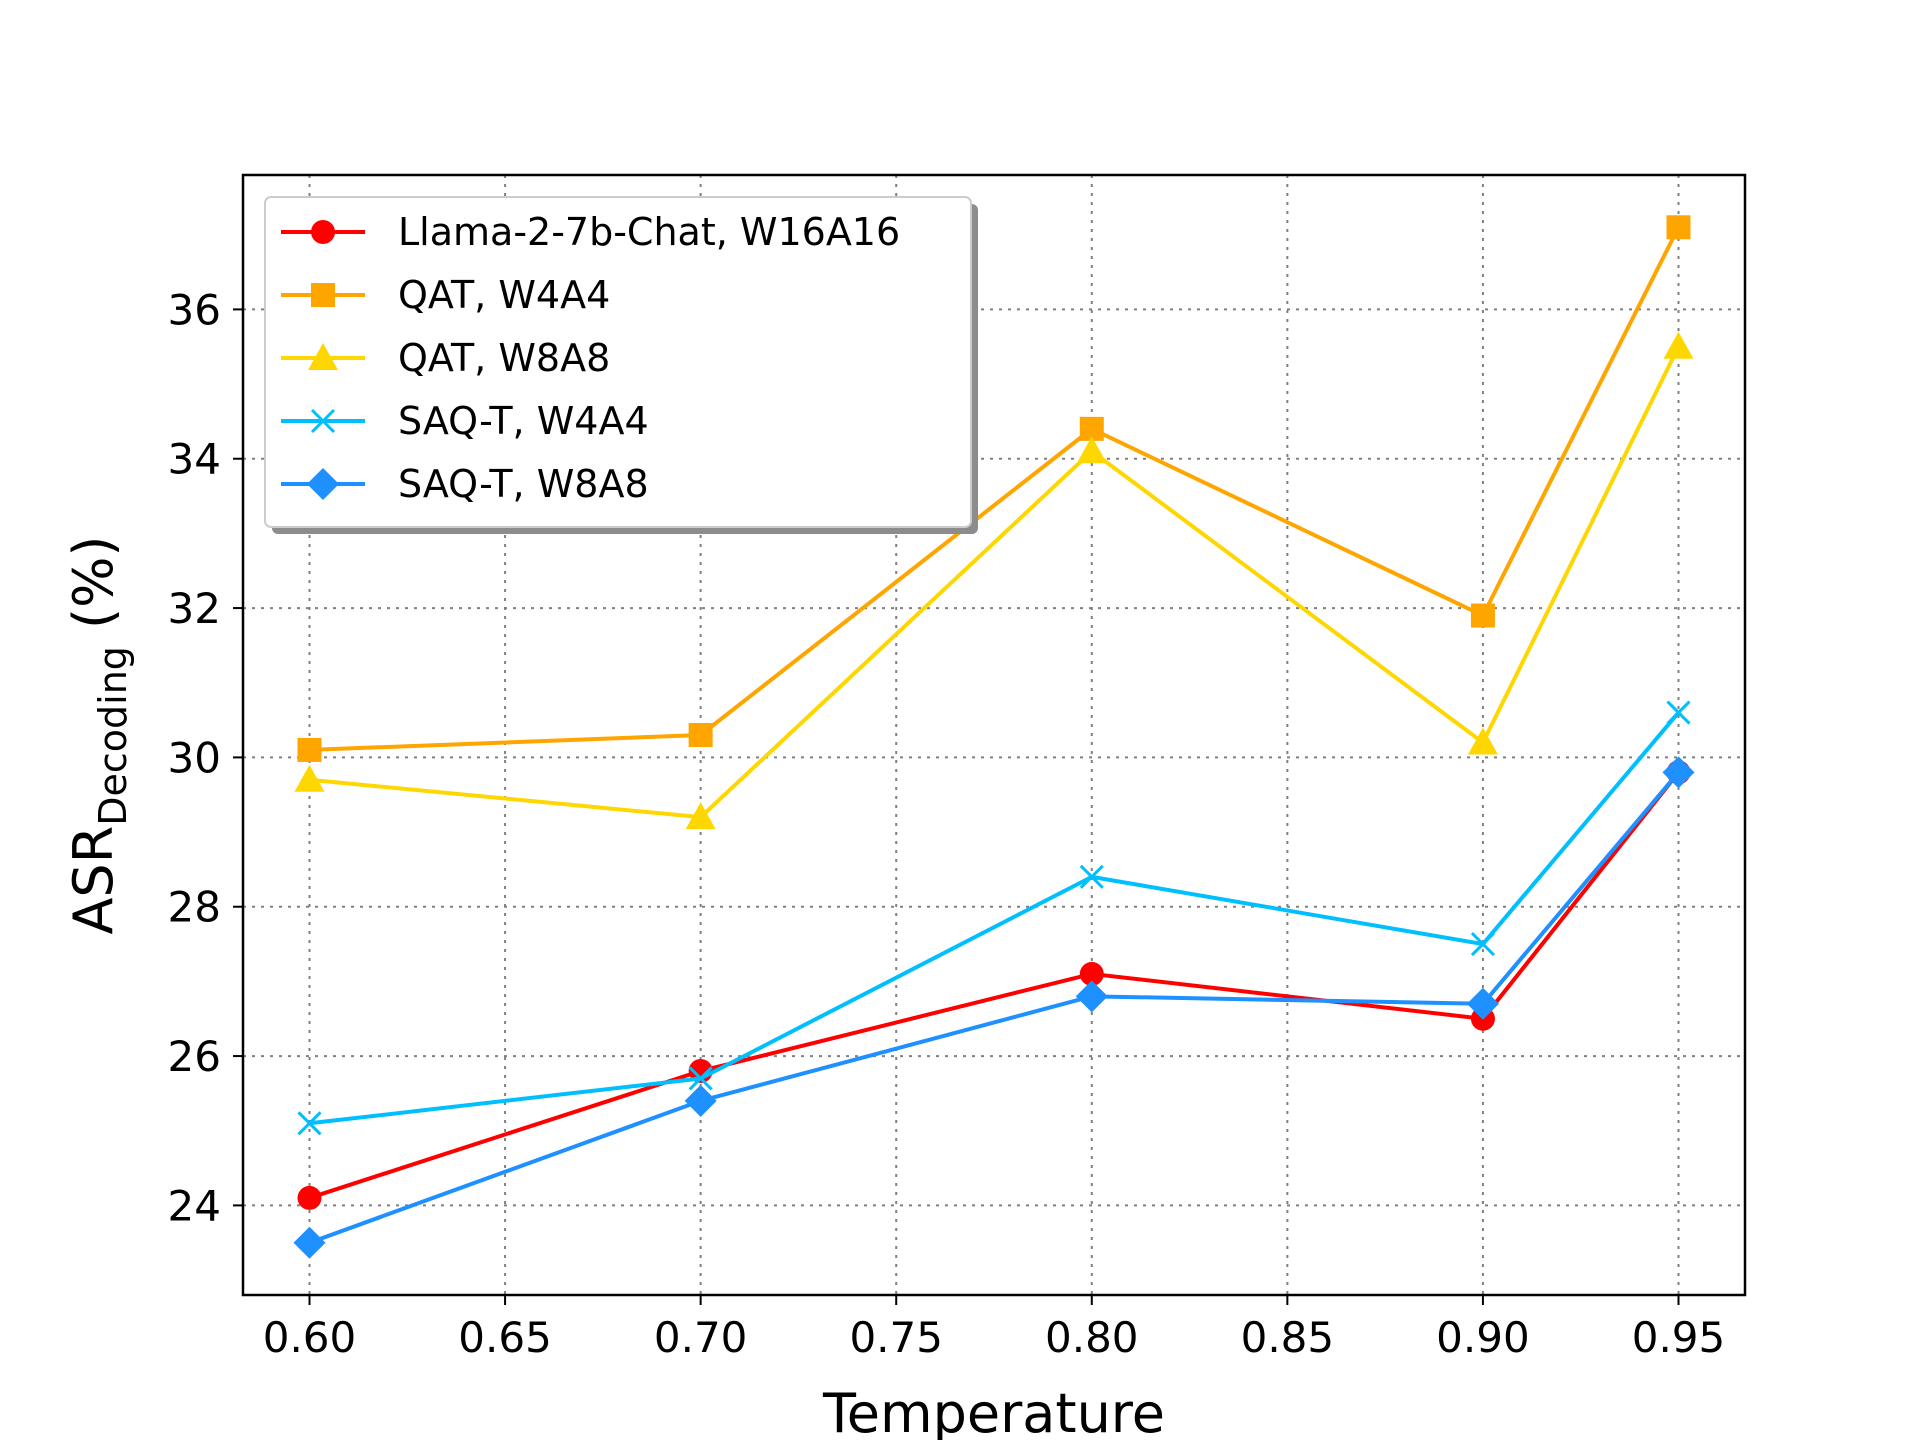 This screenshot has width=1920, height=1440. I want to click on y-axis-title-main: ASR, so click(93, 880).